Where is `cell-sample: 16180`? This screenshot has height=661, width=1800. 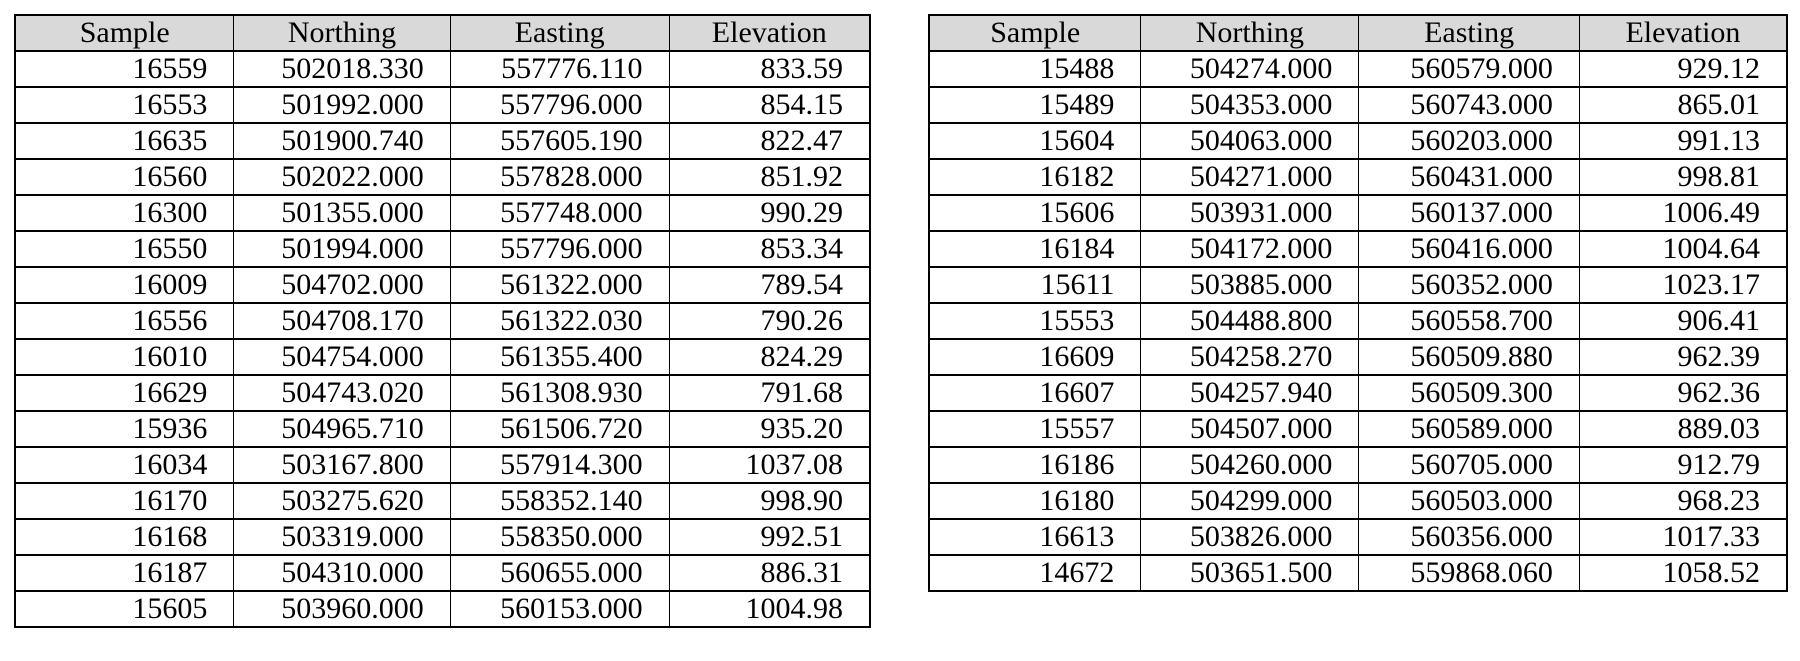 cell-sample: 16180 is located at coordinates (1035, 501).